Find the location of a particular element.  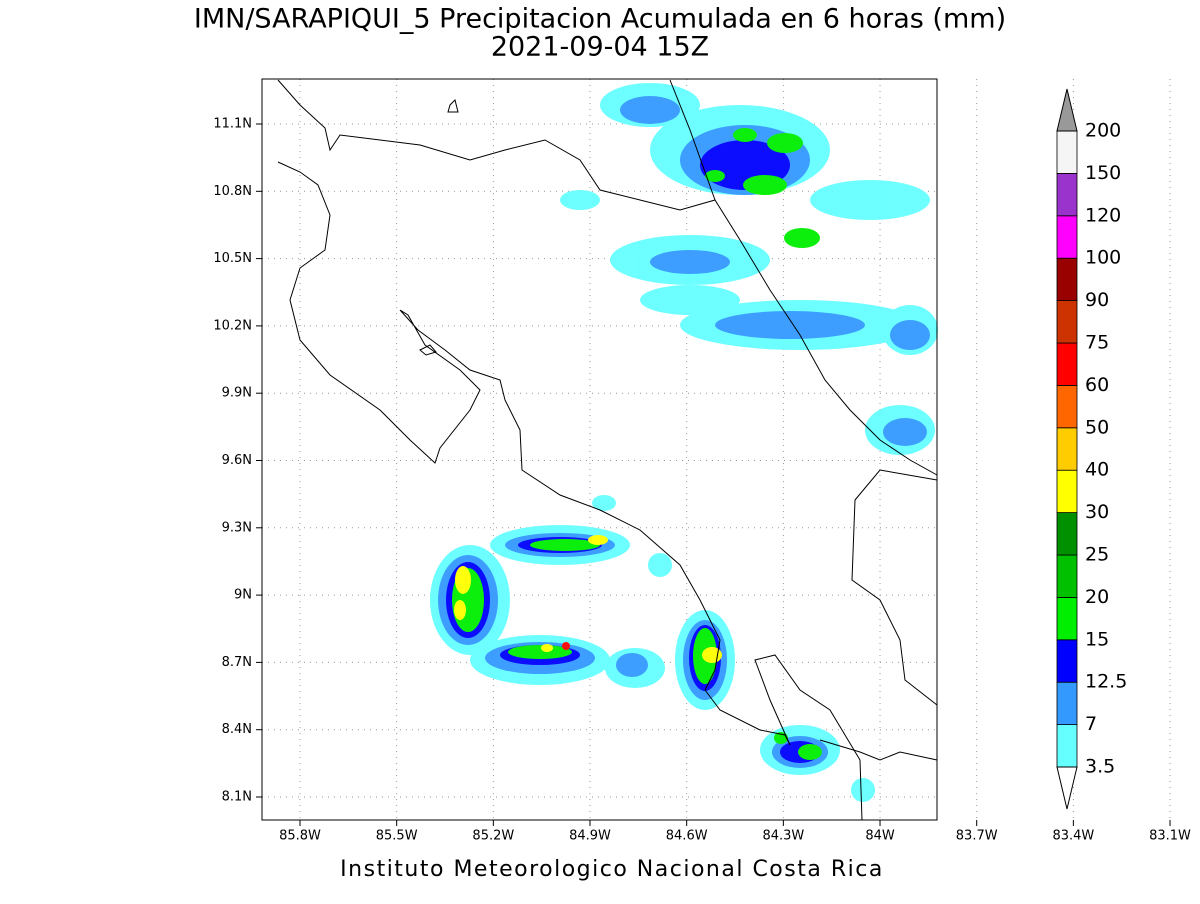

x-tick-label: 85.2W is located at coordinates (493, 836).